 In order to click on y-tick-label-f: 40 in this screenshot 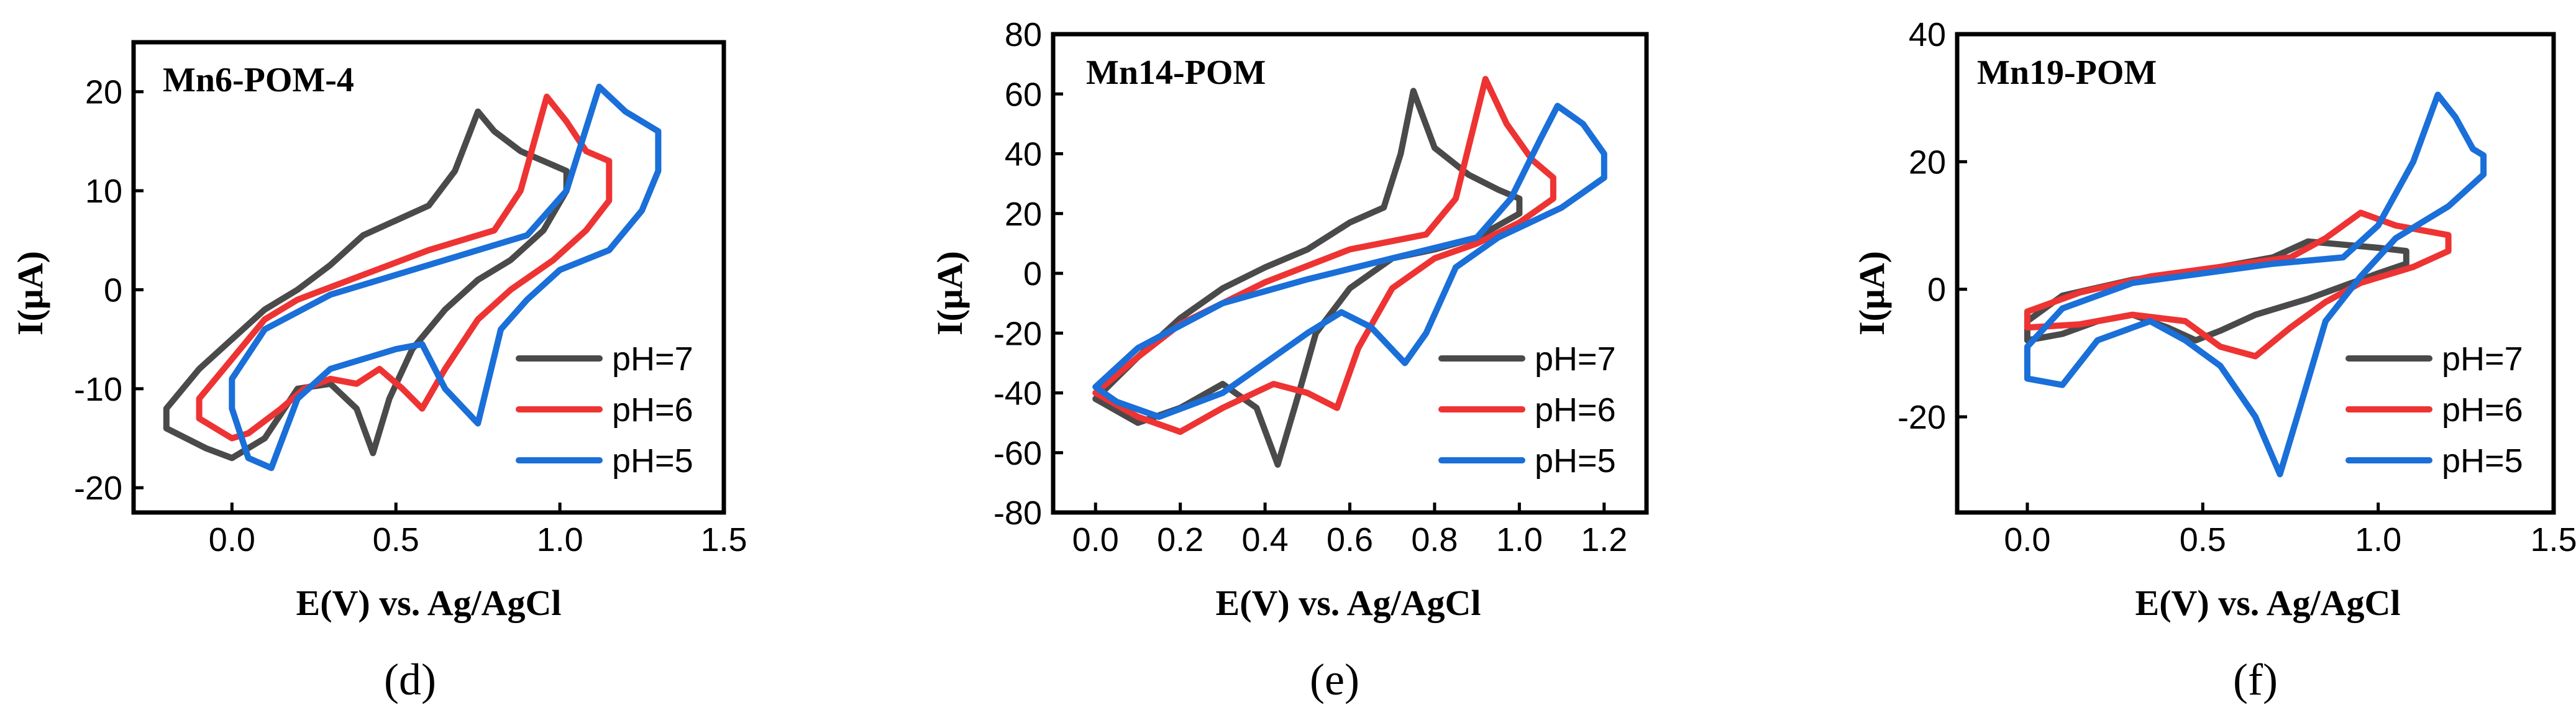, I will do `click(1927, 34)`.